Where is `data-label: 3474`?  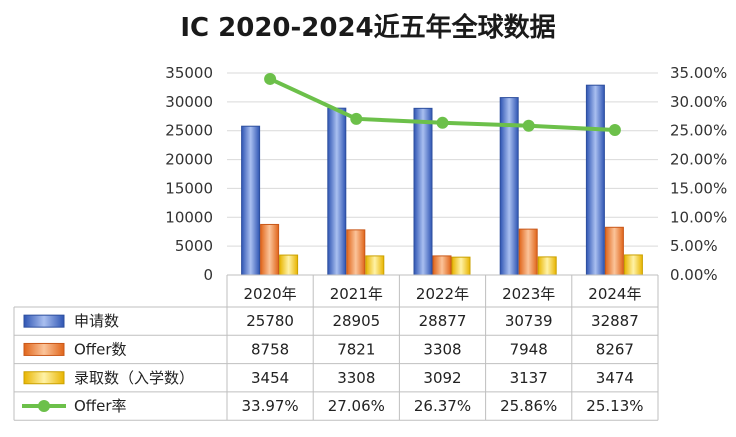 data-label: 3474 is located at coordinates (615, 378).